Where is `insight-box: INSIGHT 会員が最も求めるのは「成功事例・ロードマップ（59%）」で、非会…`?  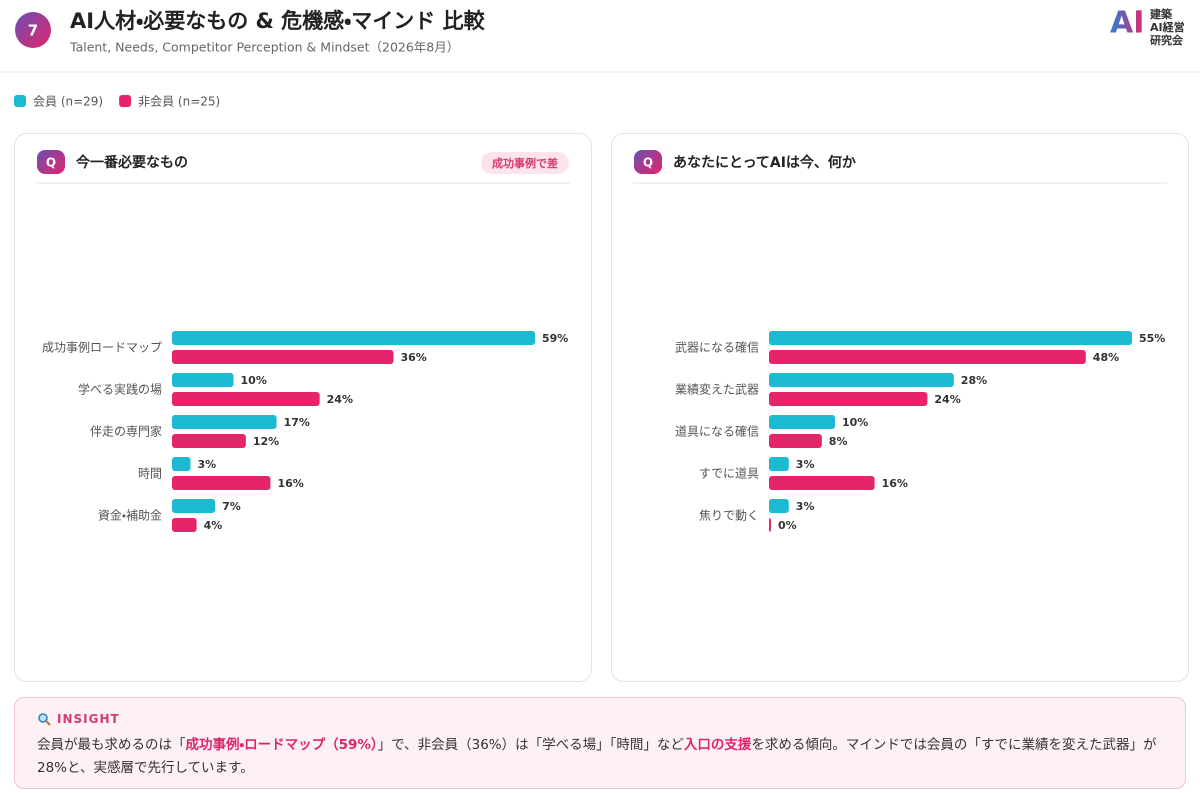 insight-box: INSIGHT 会員が最も求めるのは「成功事例・ロードマップ（59%）」で、非会… is located at coordinates (600, 743).